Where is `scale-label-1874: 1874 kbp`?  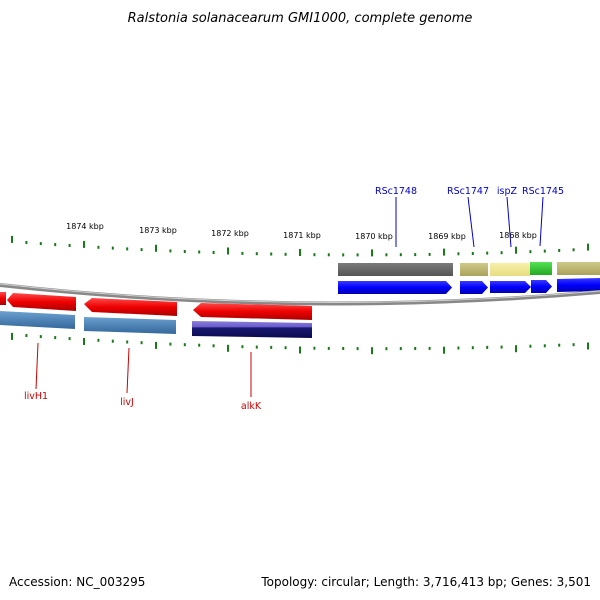 scale-label-1874: 1874 kbp is located at coordinates (85, 226).